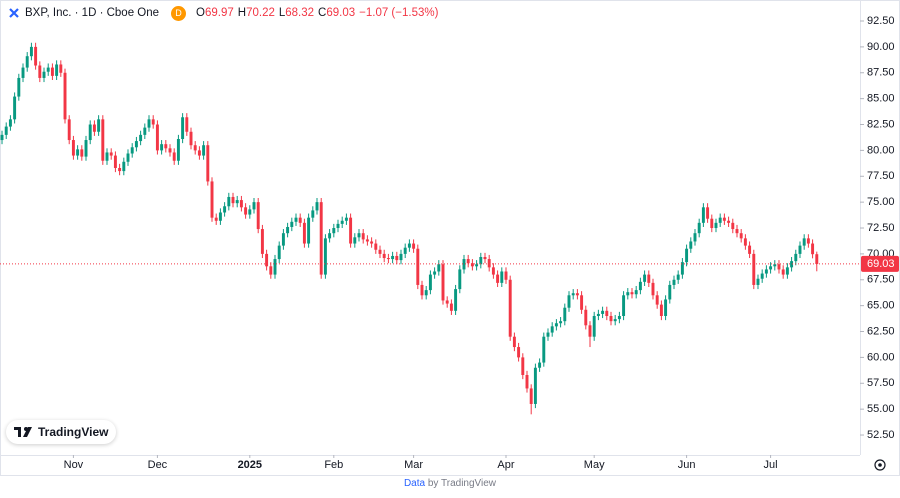  I want to click on tradingview-logo: TradingView, so click(61, 432).